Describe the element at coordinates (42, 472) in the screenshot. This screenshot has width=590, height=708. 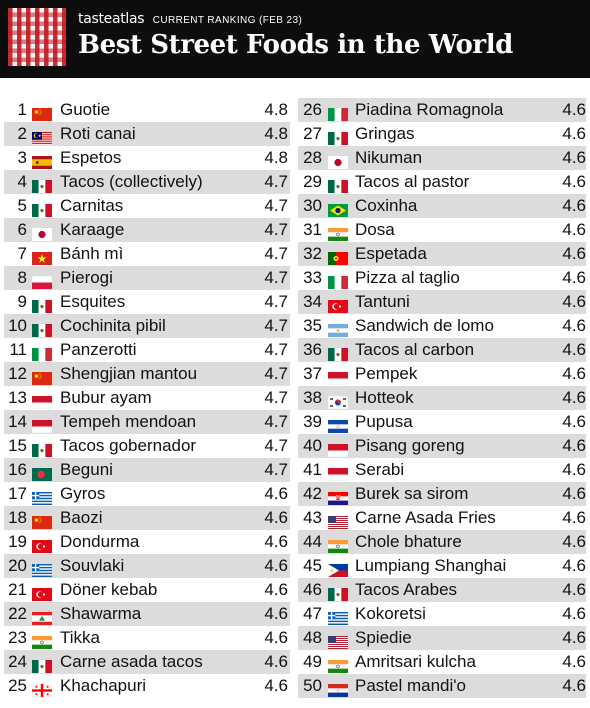
I see `bangladesh-flag-icon` at that location.